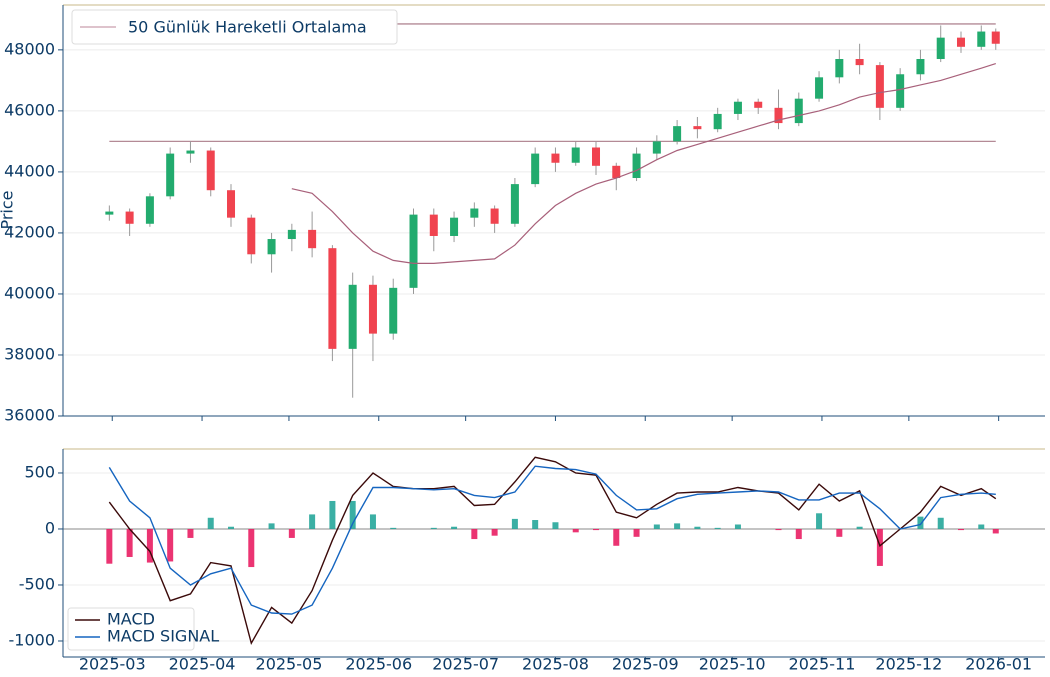  What do you see at coordinates (8, 209) in the screenshot?
I see `y-axis-label: Price` at bounding box center [8, 209].